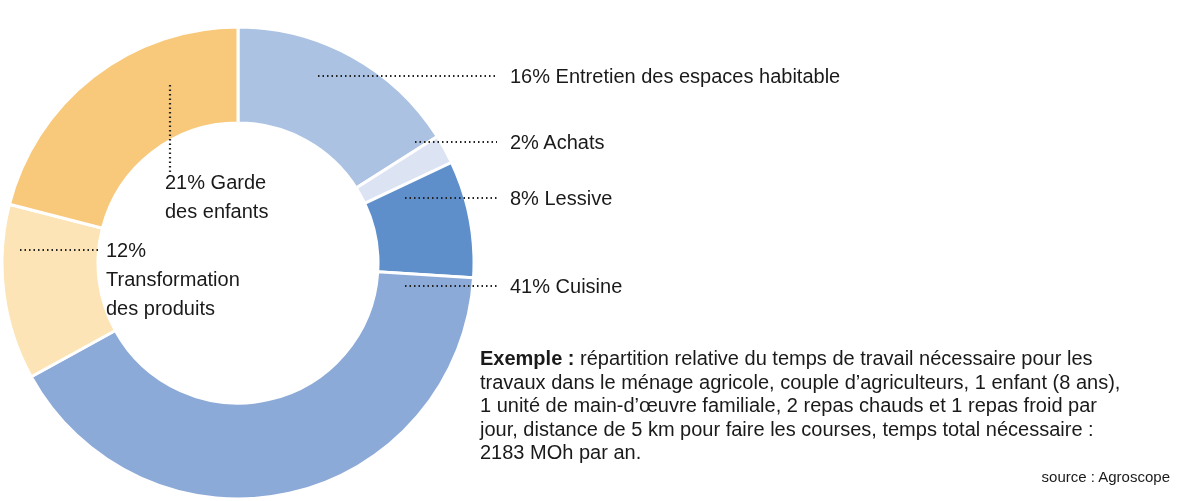 This screenshot has height=501, width=1199. What do you see at coordinates (557, 142) in the screenshot?
I see `slice-label: 2% Achats` at bounding box center [557, 142].